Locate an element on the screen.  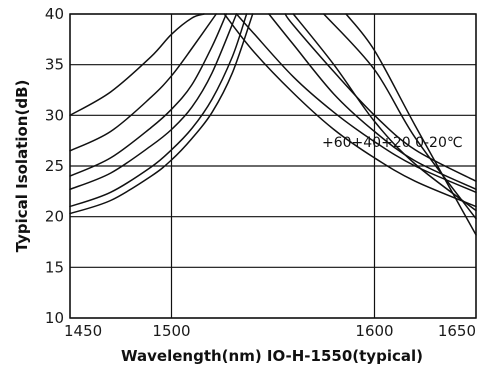
y-tick-label: 25 is located at coordinates (54, 166).